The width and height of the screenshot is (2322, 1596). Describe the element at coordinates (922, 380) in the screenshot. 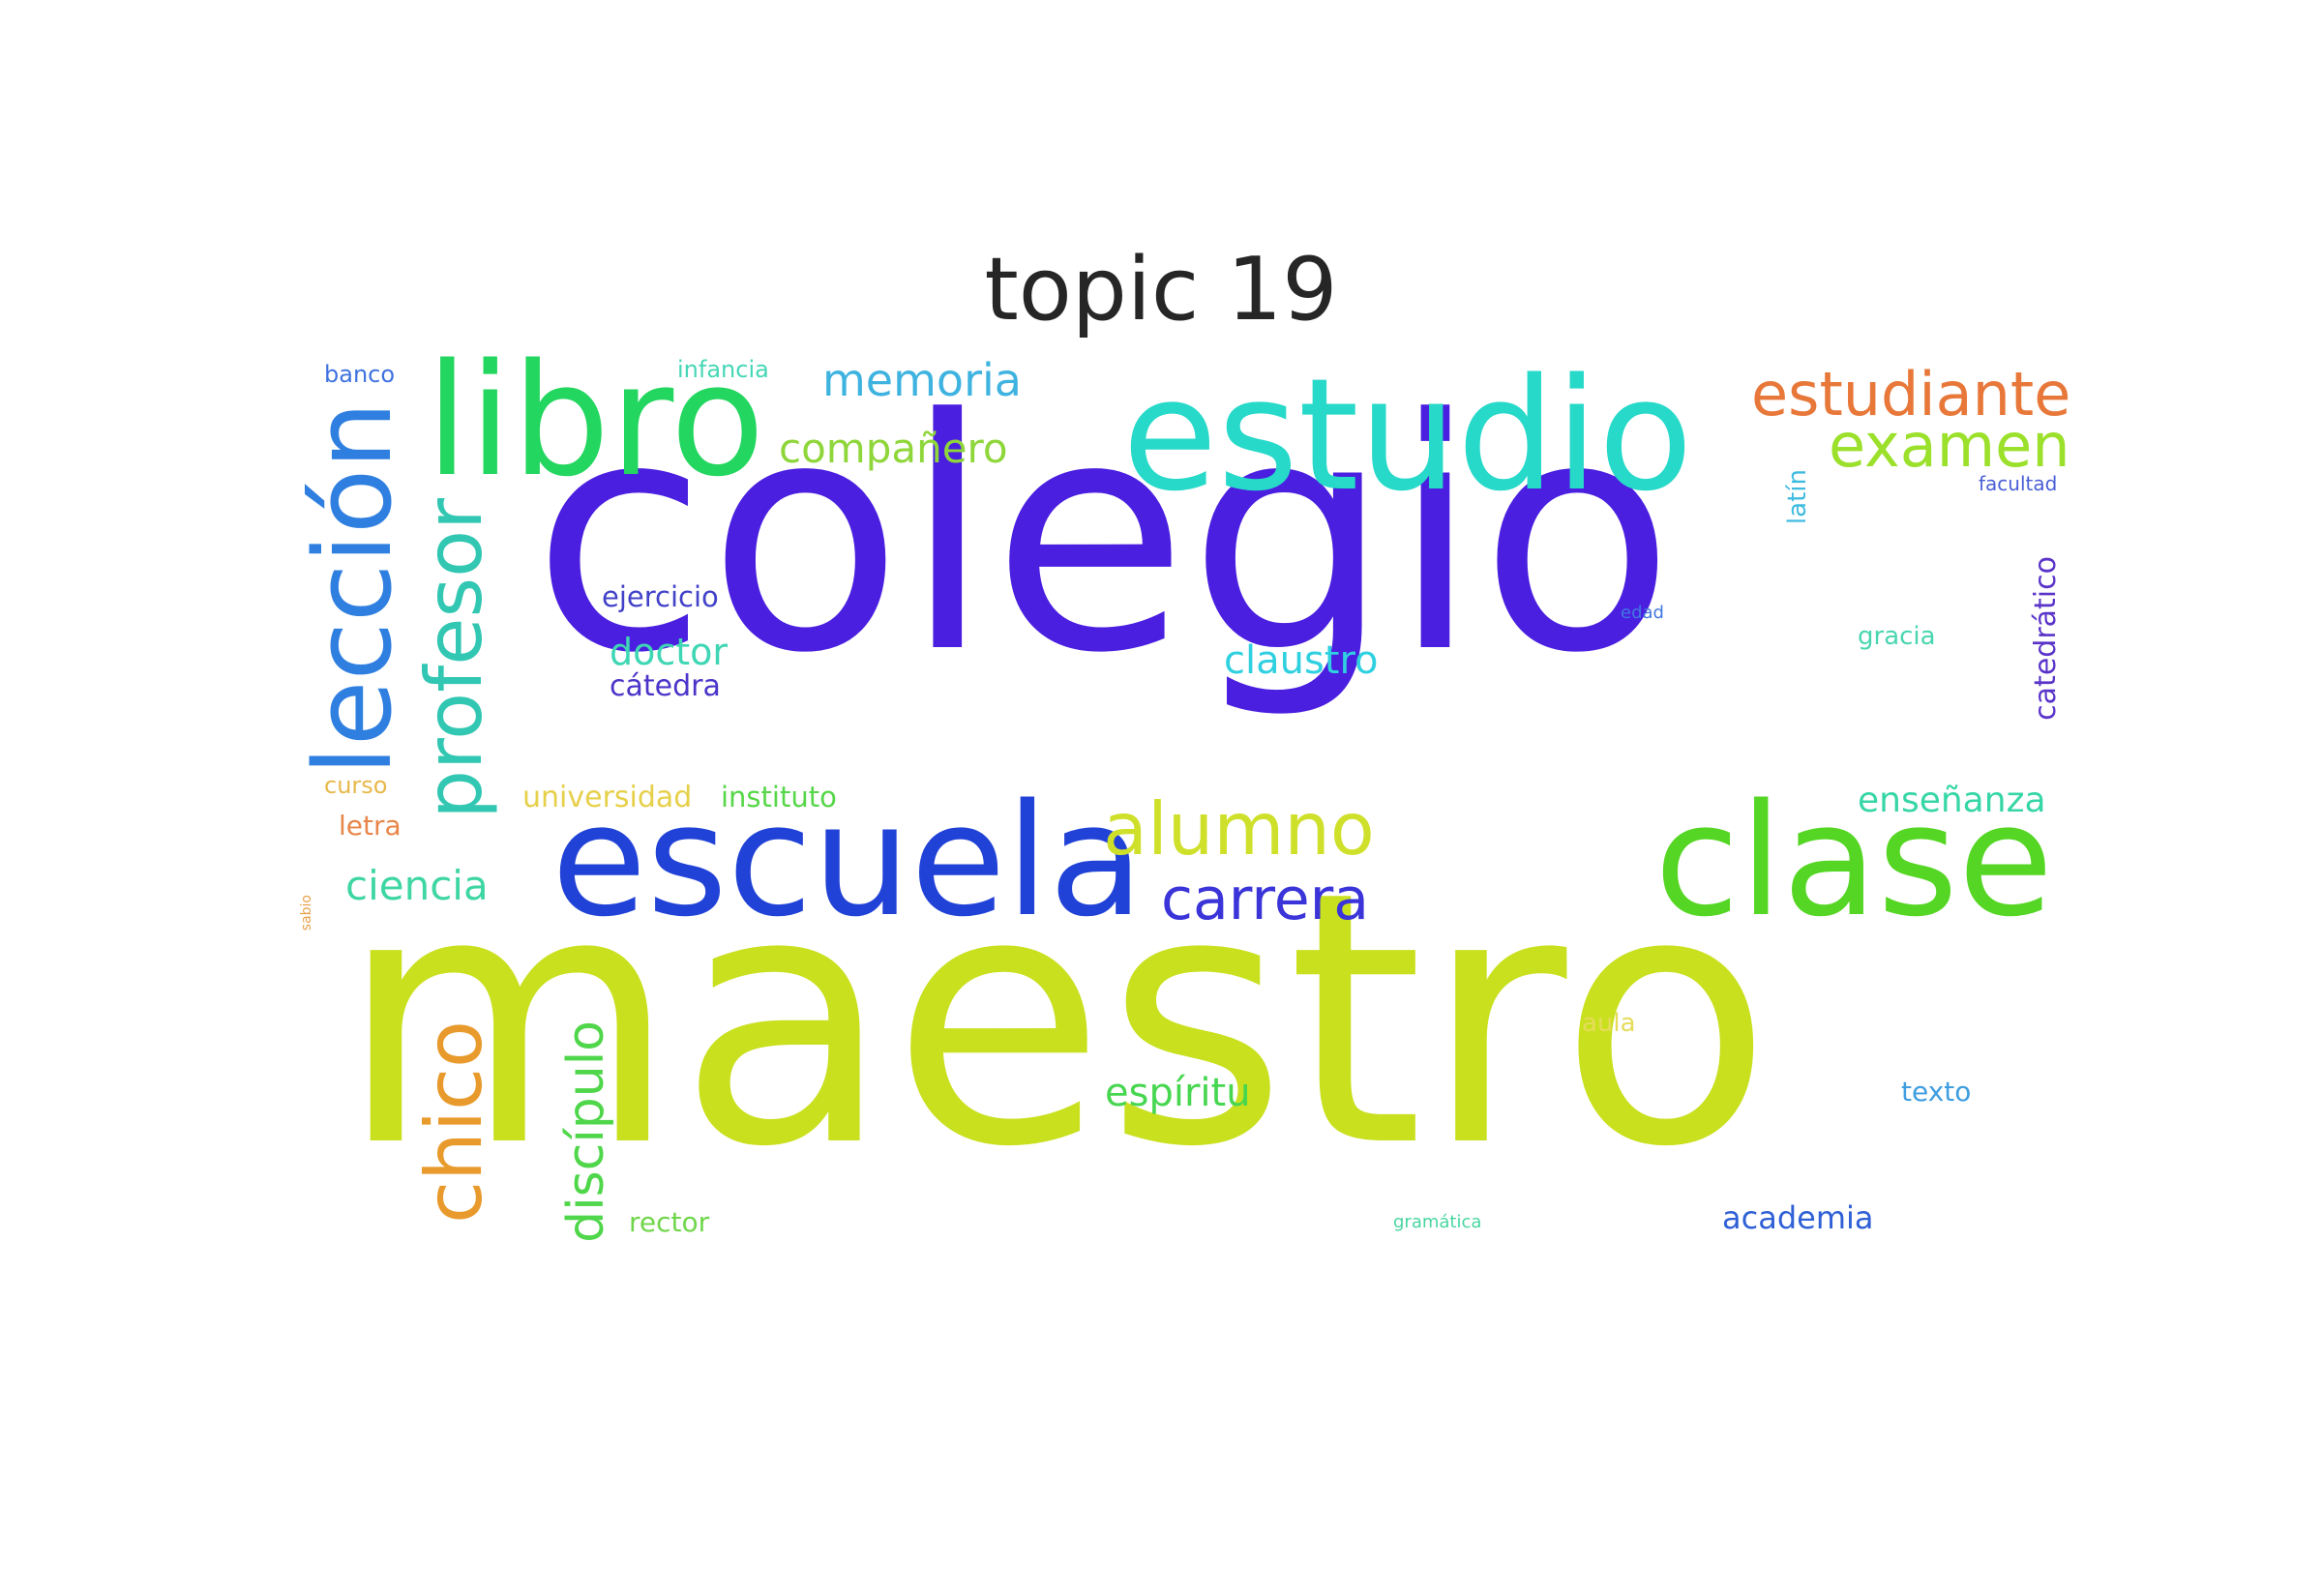

I see `word-15: memoria` at that location.